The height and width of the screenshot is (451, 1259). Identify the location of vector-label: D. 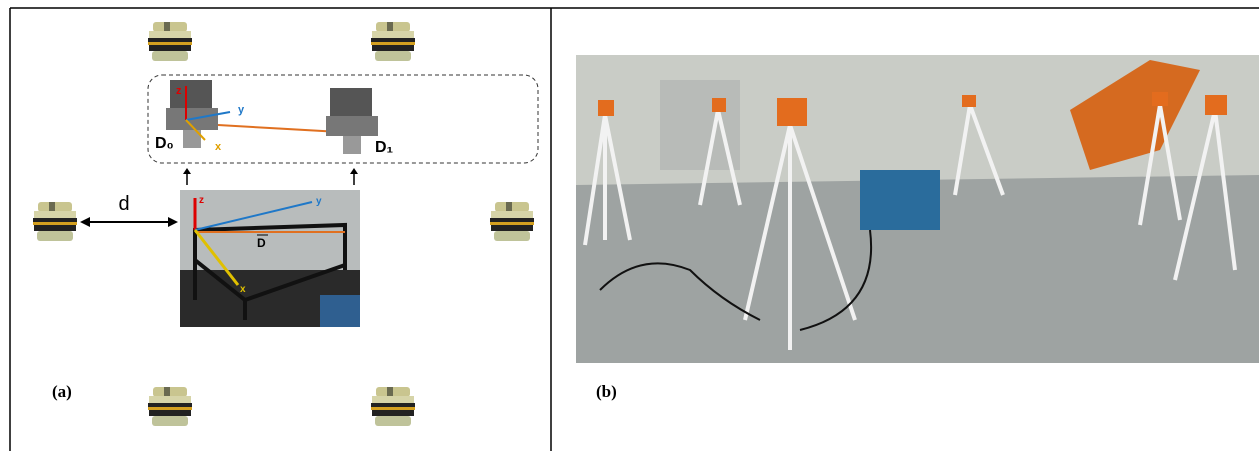
(261, 243).